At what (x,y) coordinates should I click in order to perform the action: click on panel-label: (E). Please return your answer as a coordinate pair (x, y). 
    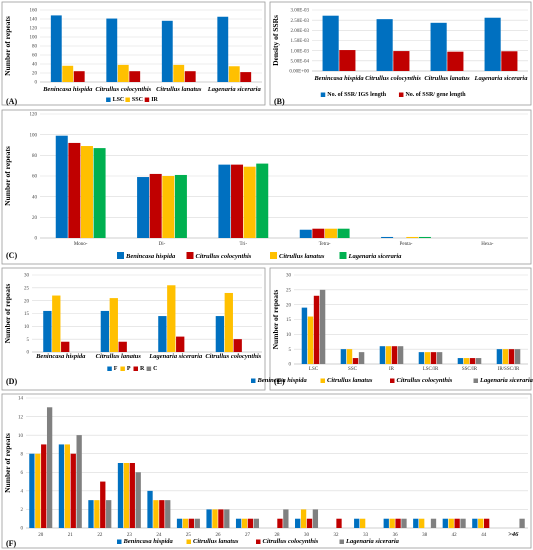
    Looking at the image, I should click on (279, 381).